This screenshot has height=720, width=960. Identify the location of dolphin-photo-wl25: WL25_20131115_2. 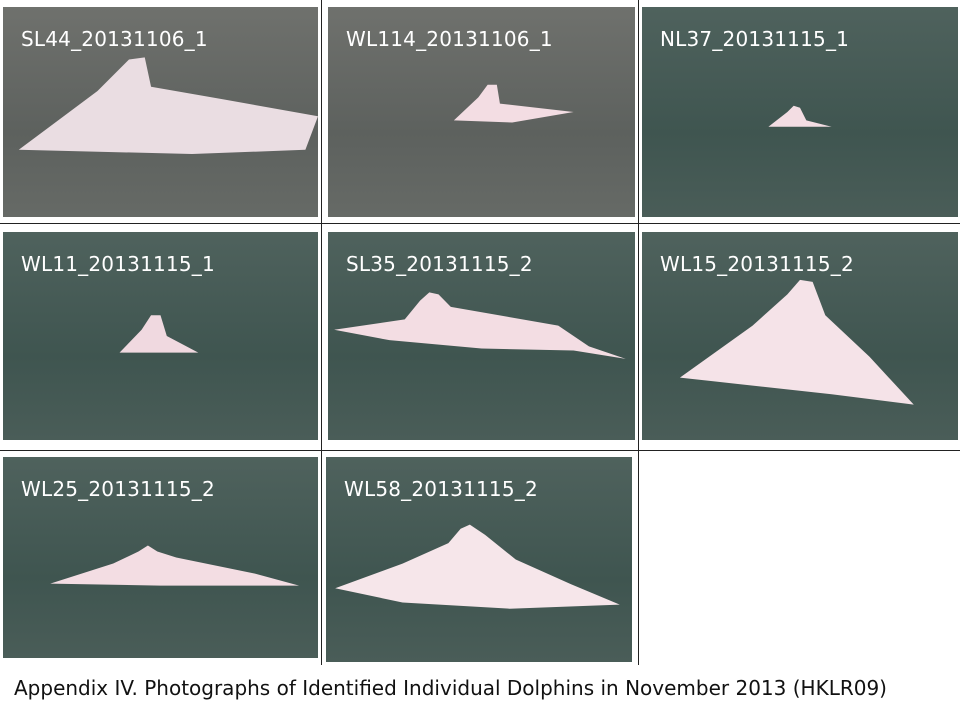
(160, 557).